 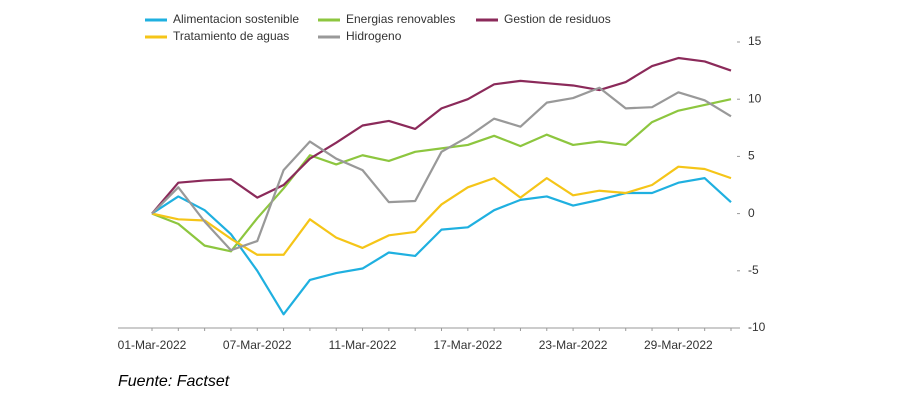 I want to click on y-tick-label: 10, so click(x=755, y=98).